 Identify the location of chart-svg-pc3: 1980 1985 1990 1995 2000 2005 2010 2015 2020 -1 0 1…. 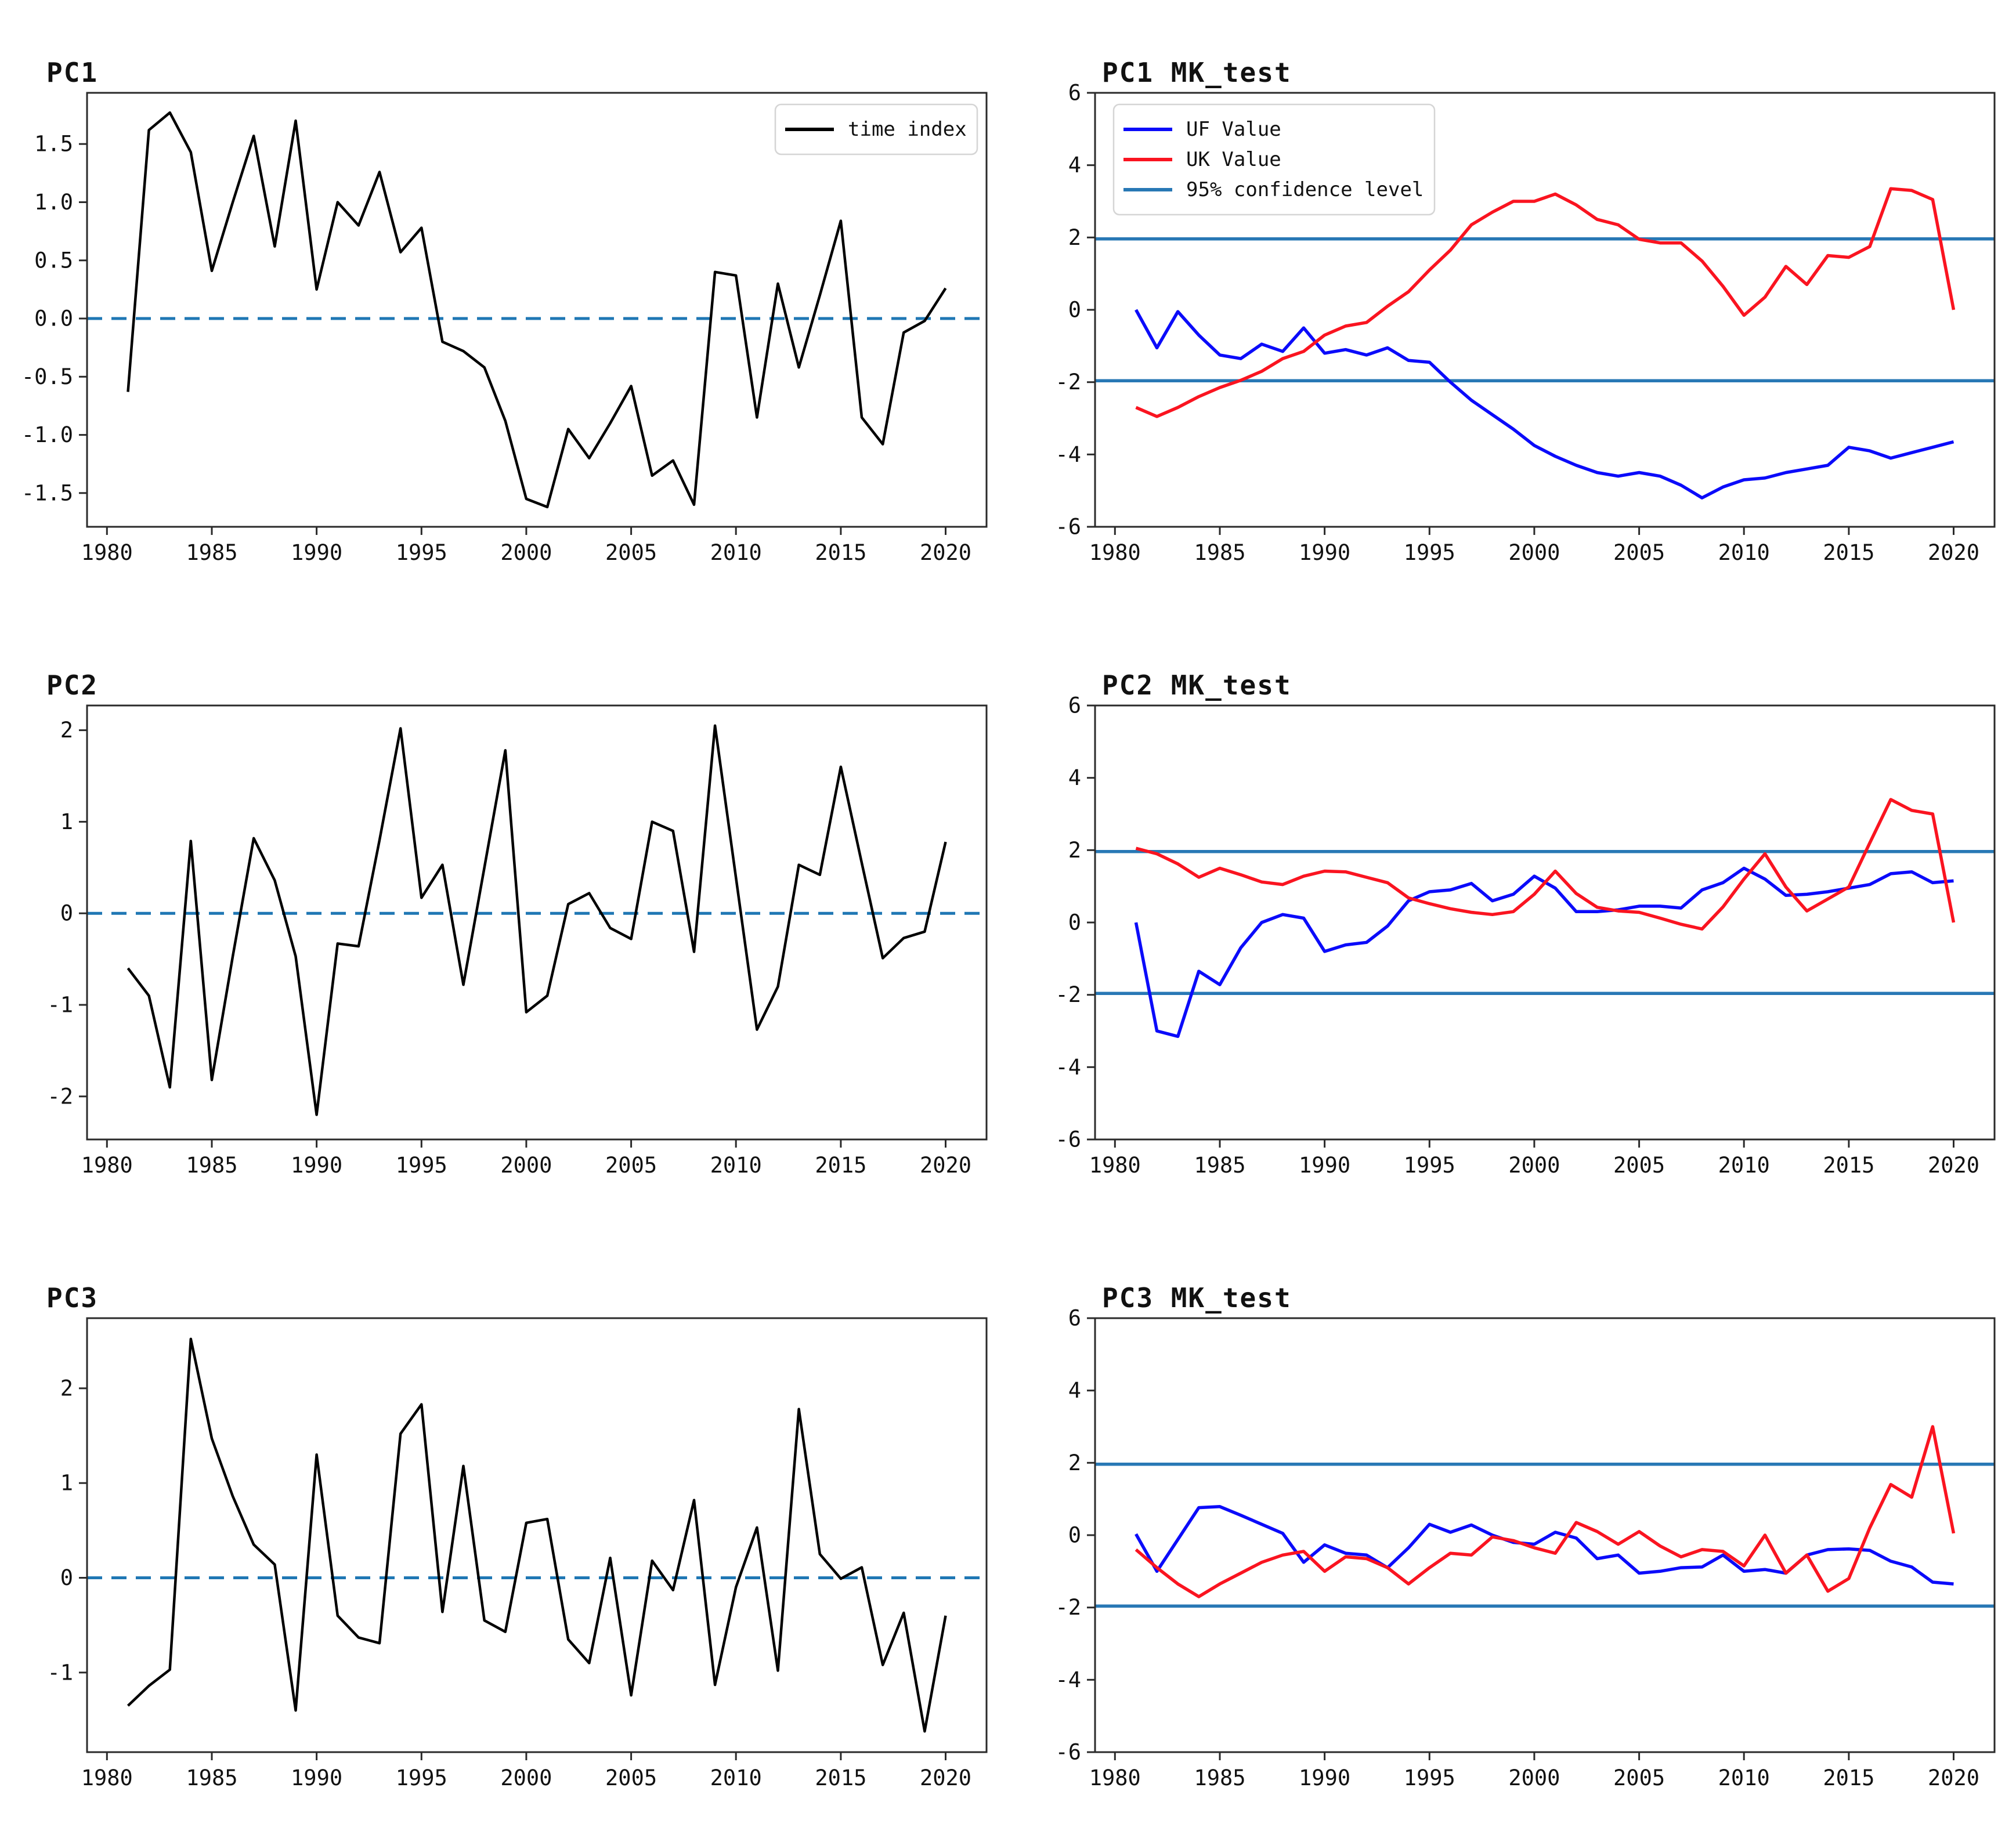
(517, 1553).